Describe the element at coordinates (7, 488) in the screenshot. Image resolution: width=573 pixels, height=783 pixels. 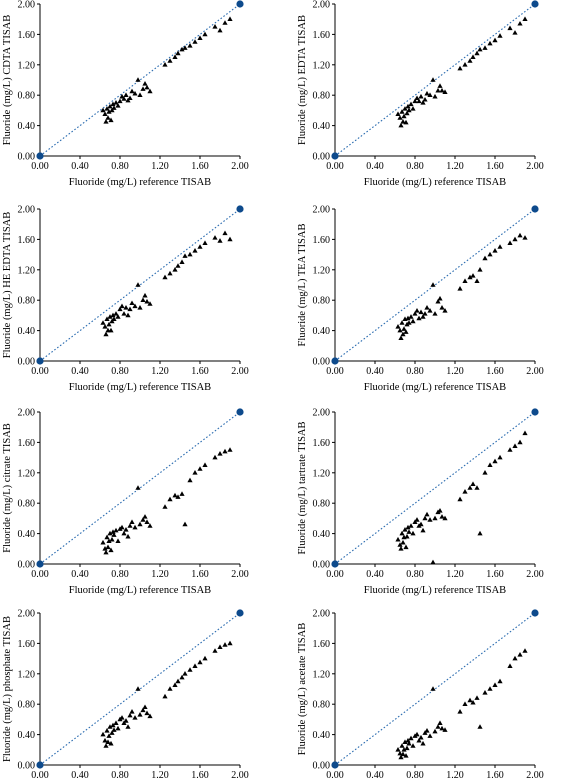
I see `y-axis-label: Fluoride (mg/L) citrate TISAB` at that location.